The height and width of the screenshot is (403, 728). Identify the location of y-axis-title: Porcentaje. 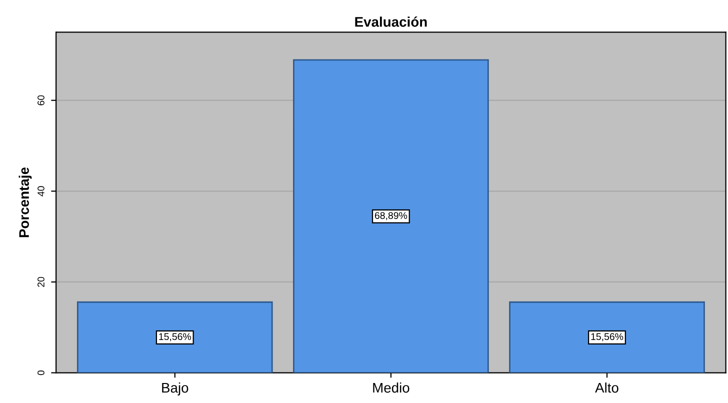
(25, 202).